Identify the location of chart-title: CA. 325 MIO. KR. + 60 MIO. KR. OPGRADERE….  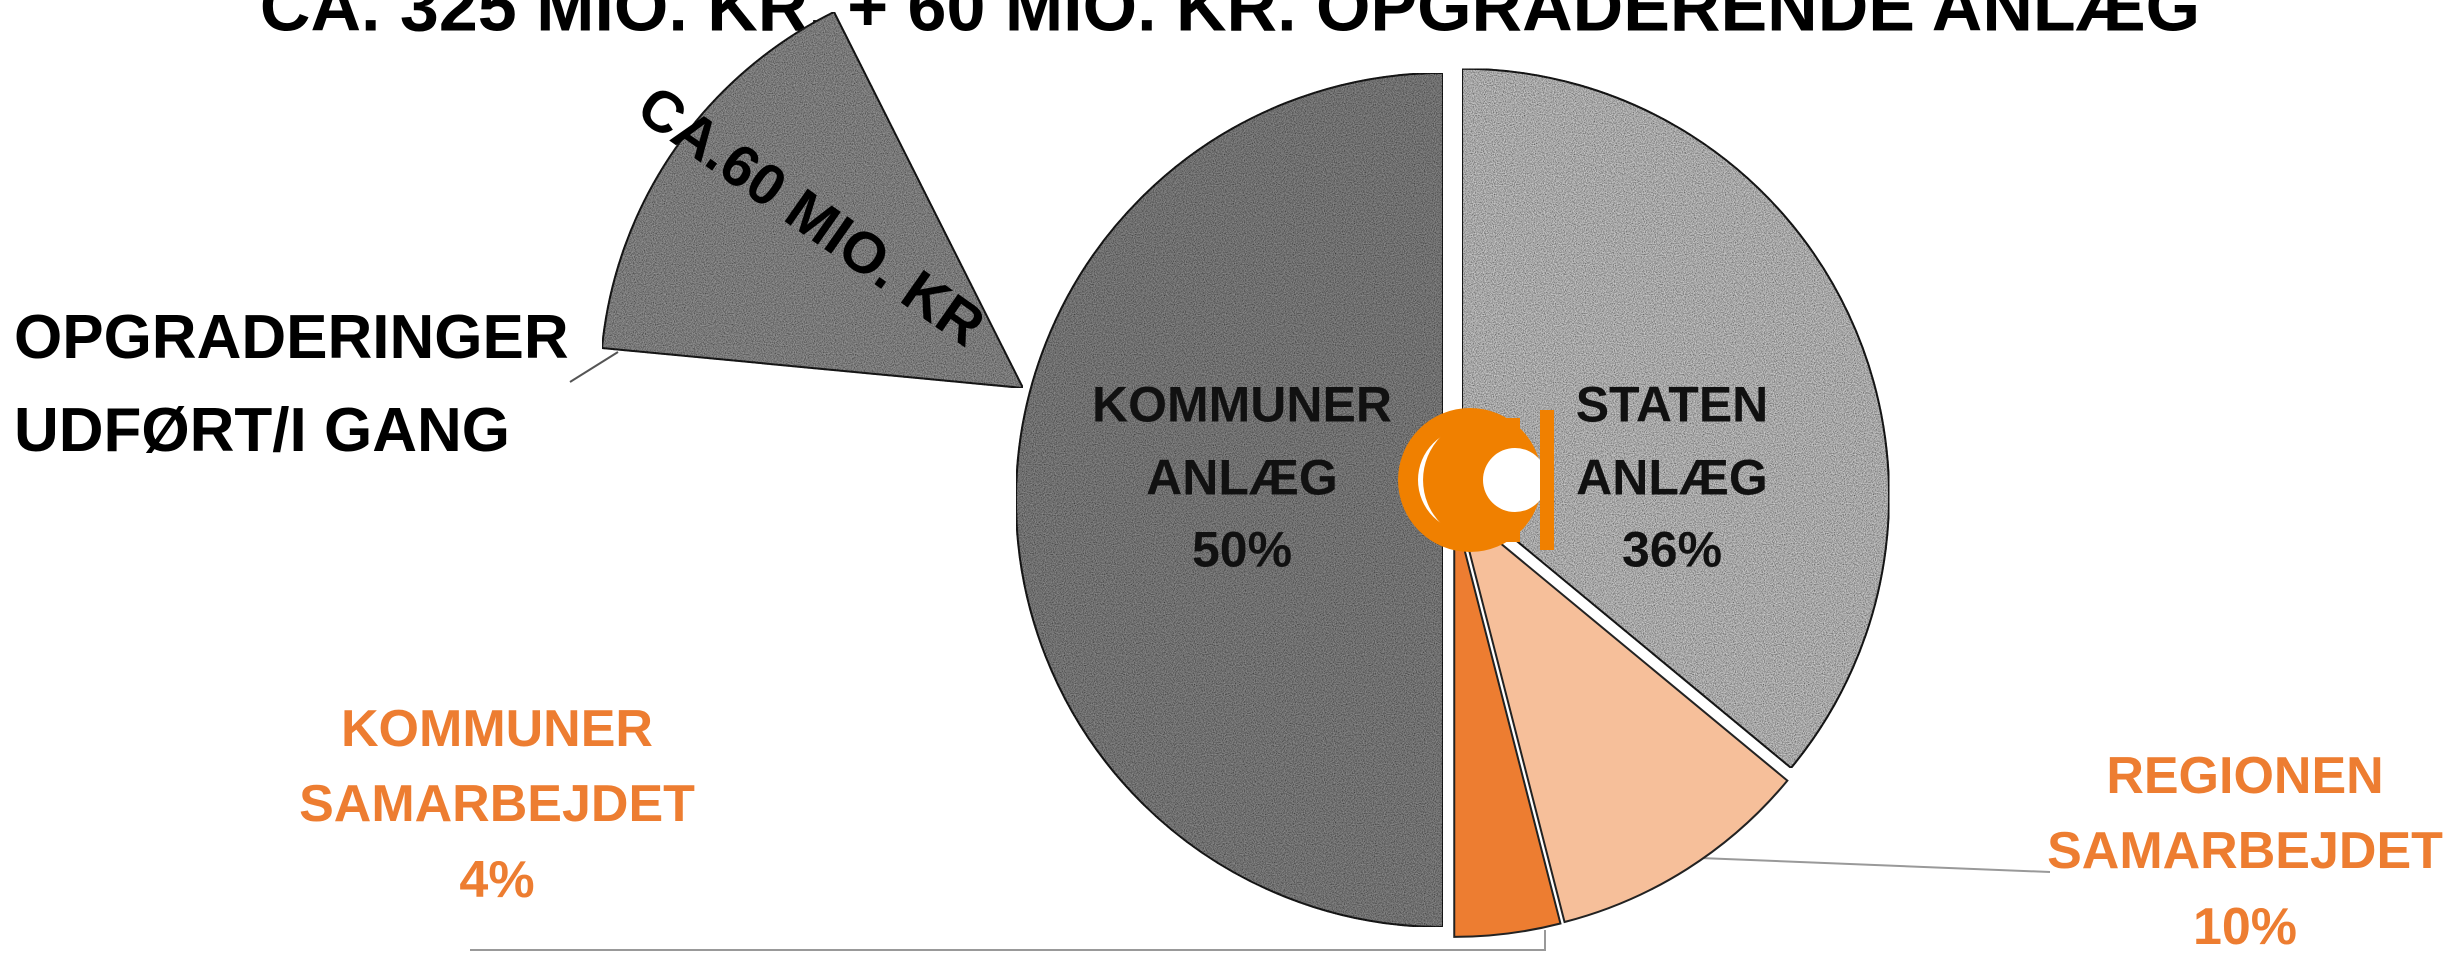
(1230, 22).